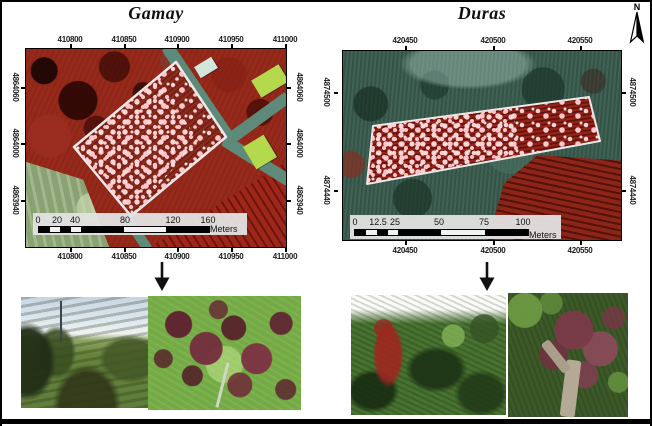  What do you see at coordinates (61, 321) in the screenshot?
I see `pole` at bounding box center [61, 321].